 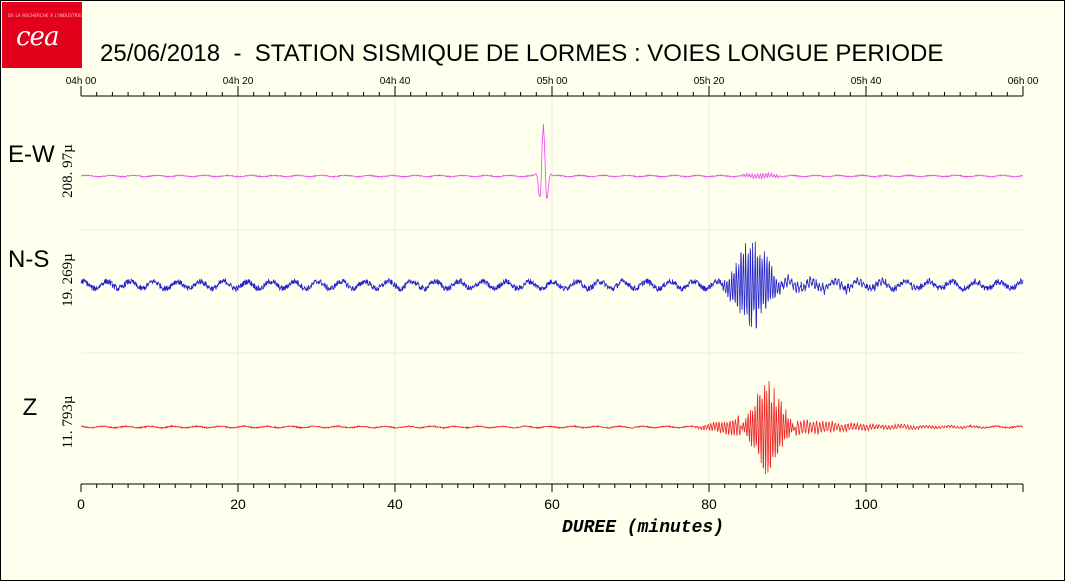 I want to click on trace-z, so click(x=552, y=428).